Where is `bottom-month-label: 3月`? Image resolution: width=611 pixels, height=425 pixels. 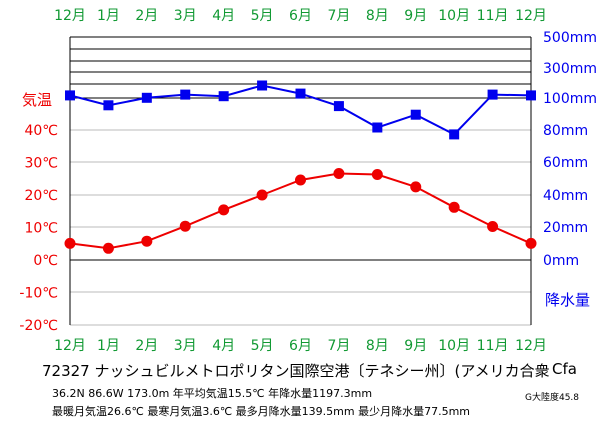 bottom-month-label: 3月 is located at coordinates (185, 346).